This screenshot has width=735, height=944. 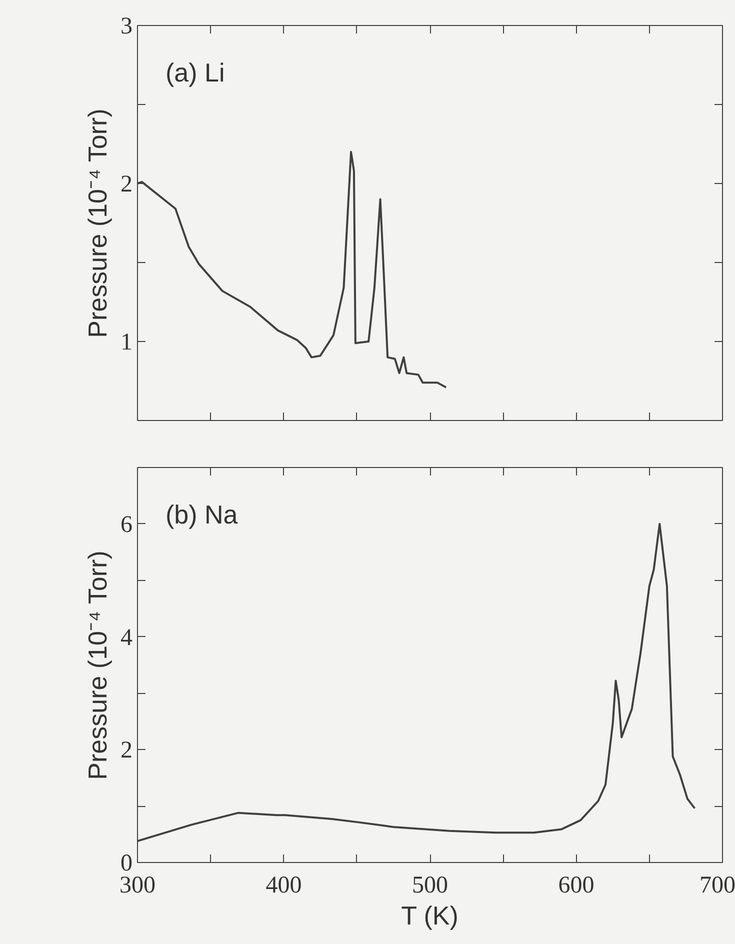 What do you see at coordinates (126, 27) in the screenshot?
I see `y-tick-label: 3` at bounding box center [126, 27].